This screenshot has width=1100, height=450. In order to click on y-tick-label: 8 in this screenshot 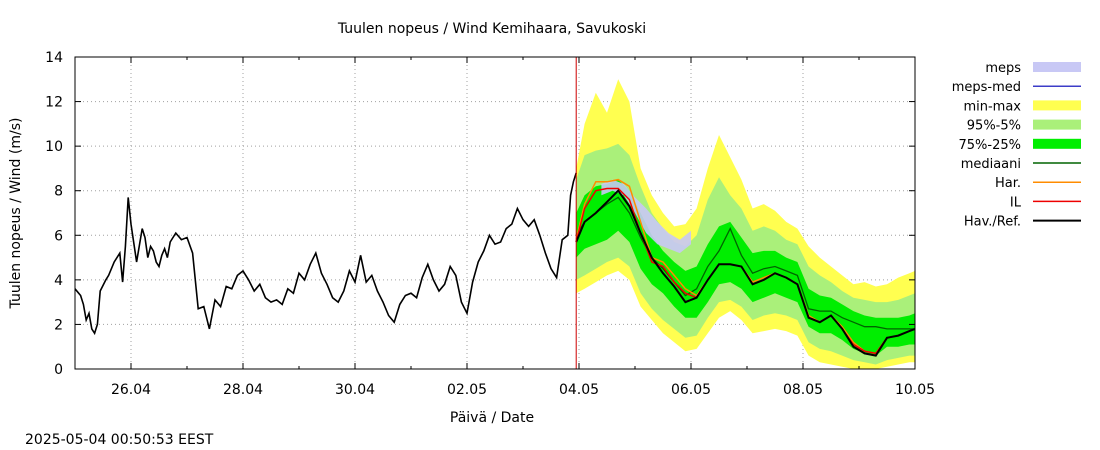, I will do `click(58, 192)`.